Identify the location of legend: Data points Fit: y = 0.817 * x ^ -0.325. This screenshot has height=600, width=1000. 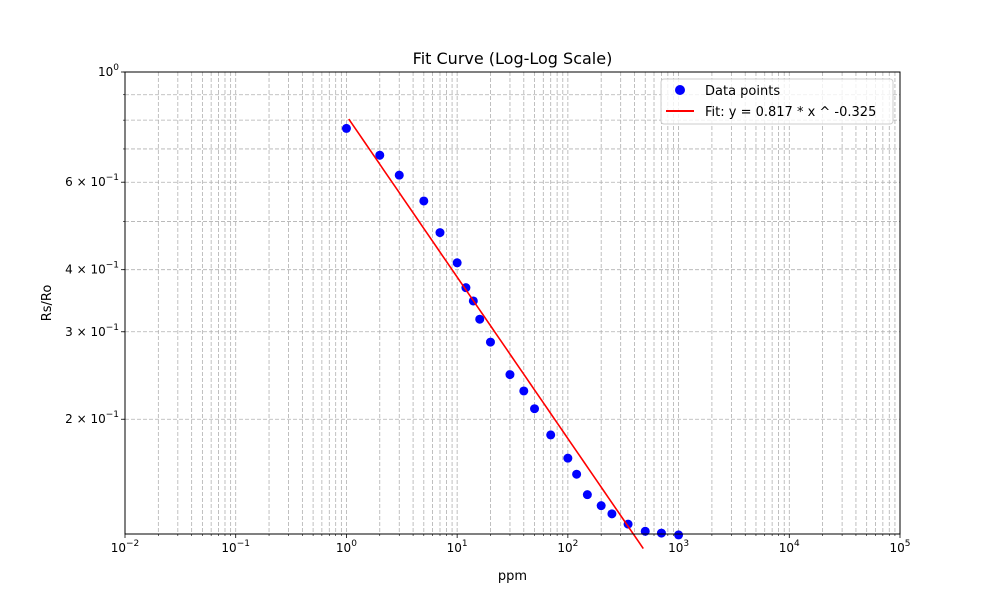
(777, 101).